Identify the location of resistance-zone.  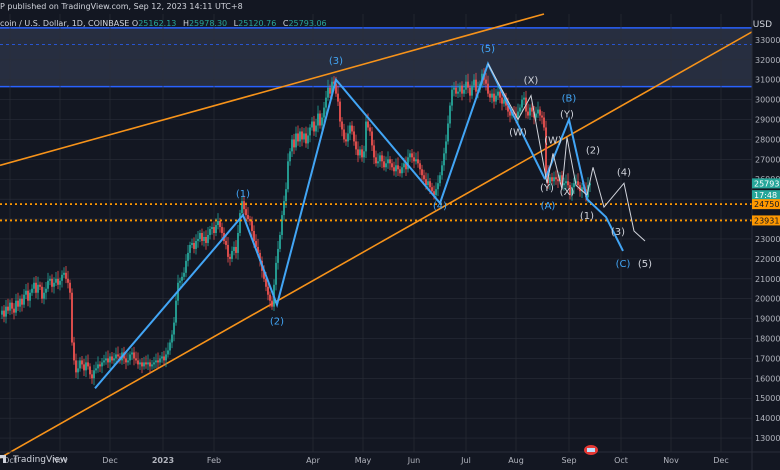
(376, 57).